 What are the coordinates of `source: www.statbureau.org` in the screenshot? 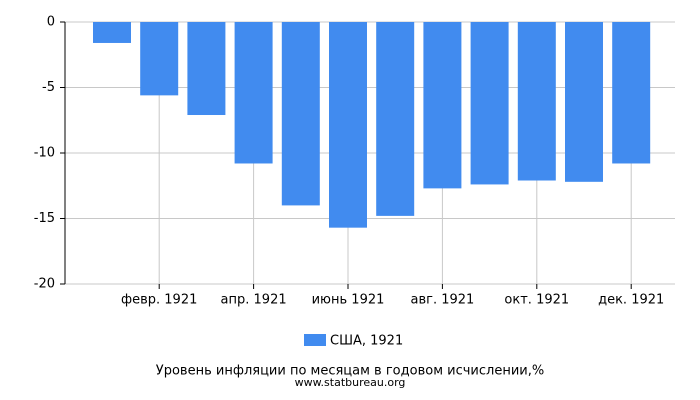 It's located at (350, 382).